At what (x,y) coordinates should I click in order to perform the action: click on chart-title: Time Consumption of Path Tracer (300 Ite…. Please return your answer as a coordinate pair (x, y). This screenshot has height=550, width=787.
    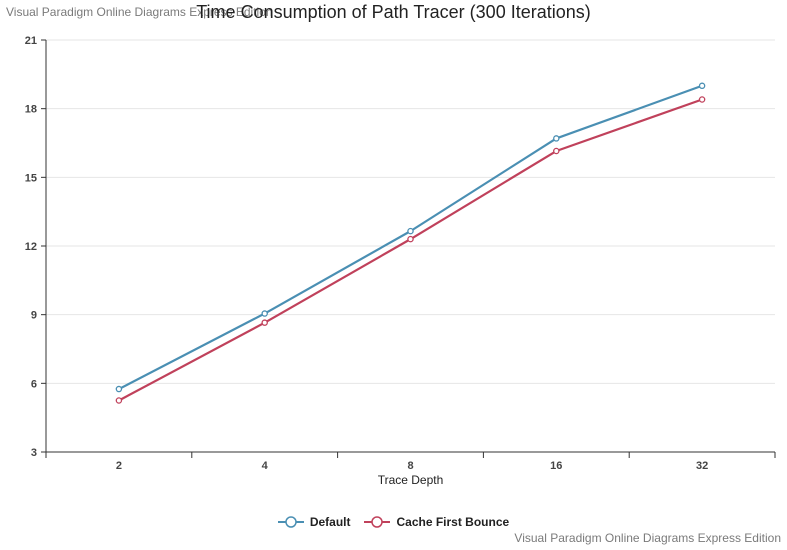
    Looking at the image, I should click on (393, 12).